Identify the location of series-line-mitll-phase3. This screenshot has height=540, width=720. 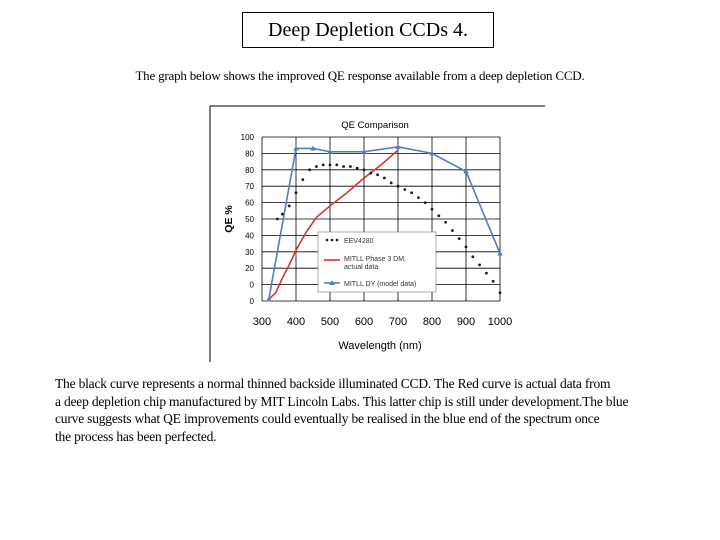
(333, 224).